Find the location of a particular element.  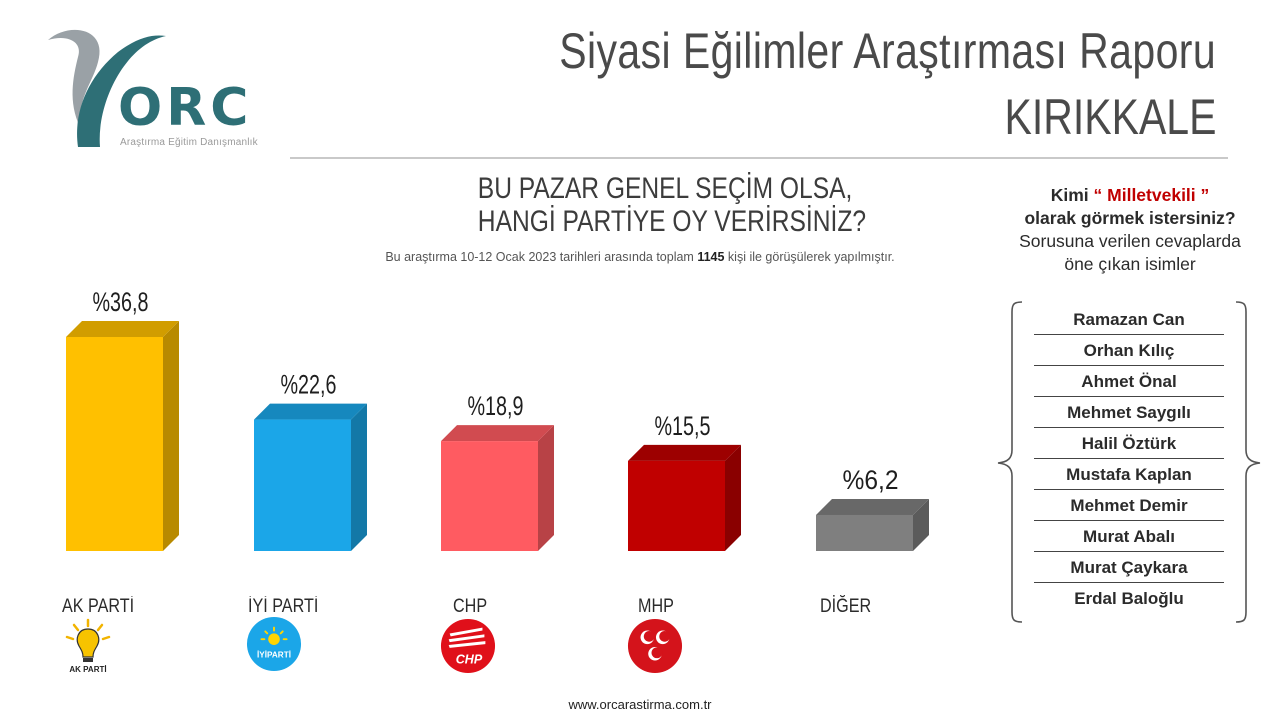

note-after: kişi ile görüşülerek yapılmıştır. is located at coordinates (809, 257).